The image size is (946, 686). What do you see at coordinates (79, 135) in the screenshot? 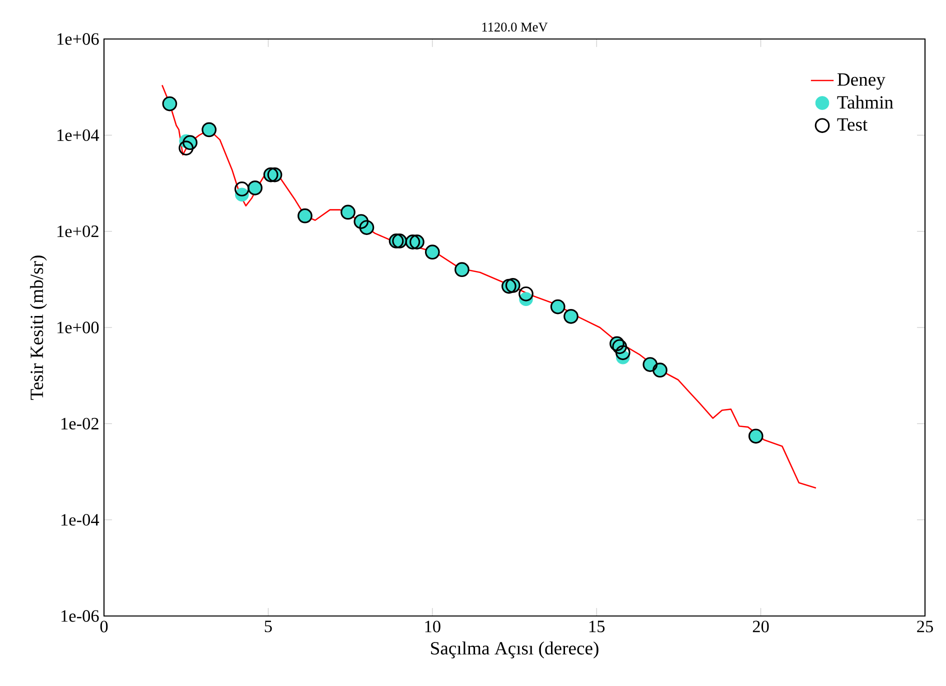
I see `y-tick-label: 1e+04` at bounding box center [79, 135].